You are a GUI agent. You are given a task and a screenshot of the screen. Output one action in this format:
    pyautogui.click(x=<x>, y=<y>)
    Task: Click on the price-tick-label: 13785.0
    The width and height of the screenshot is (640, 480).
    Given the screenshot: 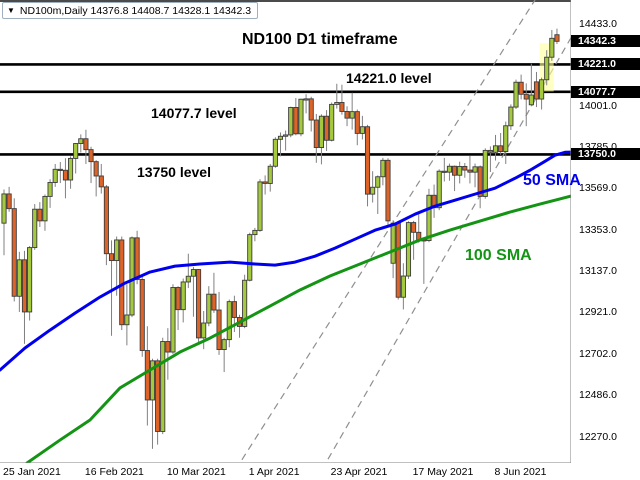 What is the action you would take?
    pyautogui.click(x=598, y=147)
    